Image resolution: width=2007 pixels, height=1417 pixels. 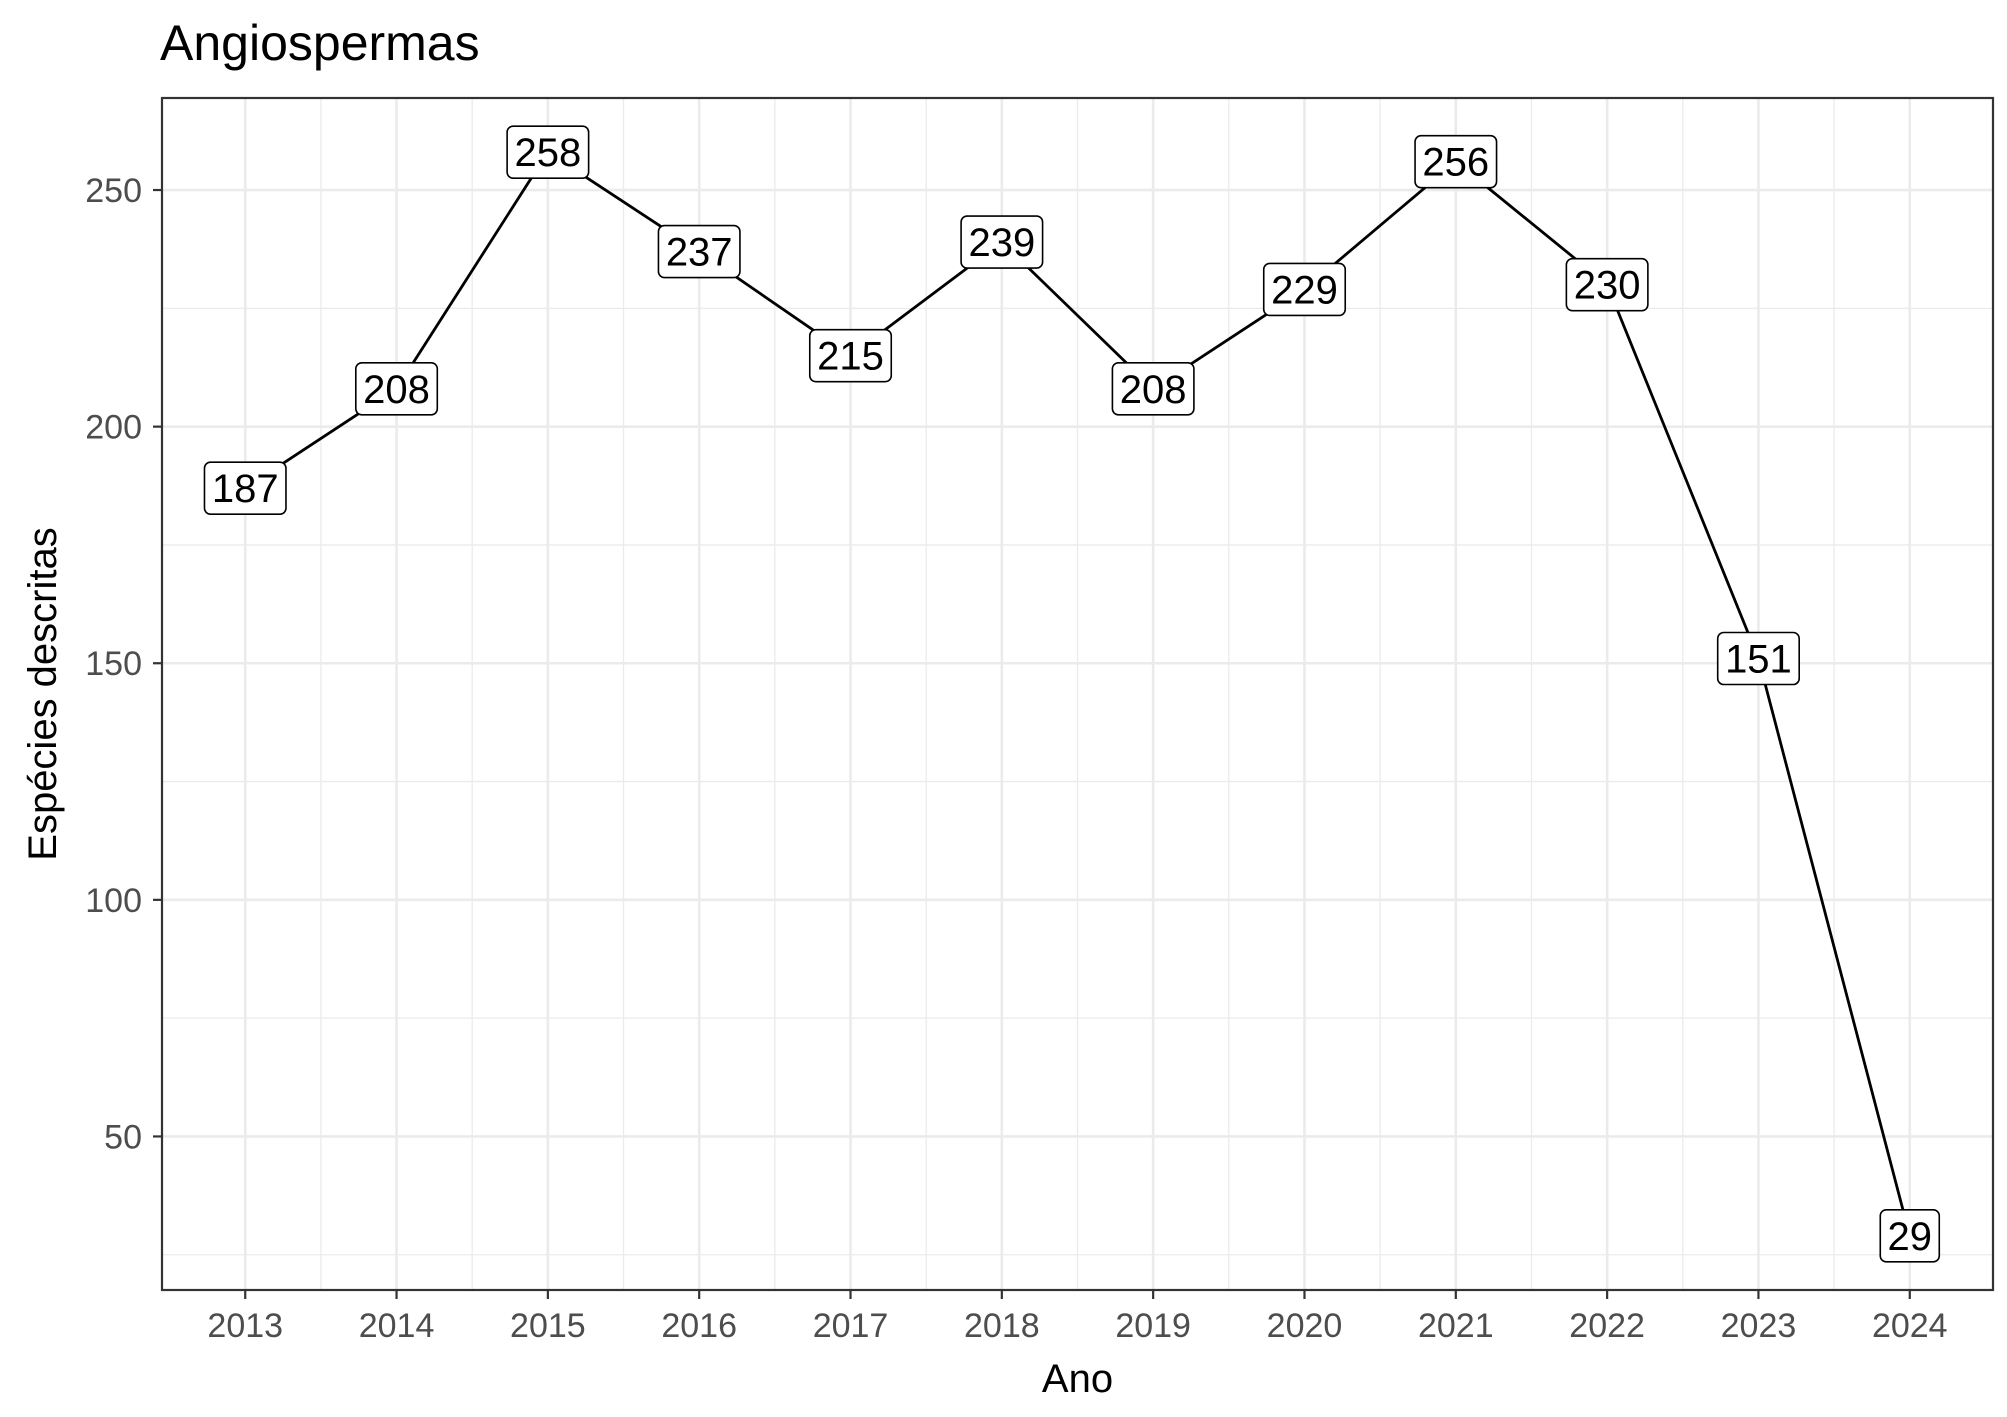 What do you see at coordinates (1456, 1326) in the screenshot?
I see `x-tick-label: 2021` at bounding box center [1456, 1326].